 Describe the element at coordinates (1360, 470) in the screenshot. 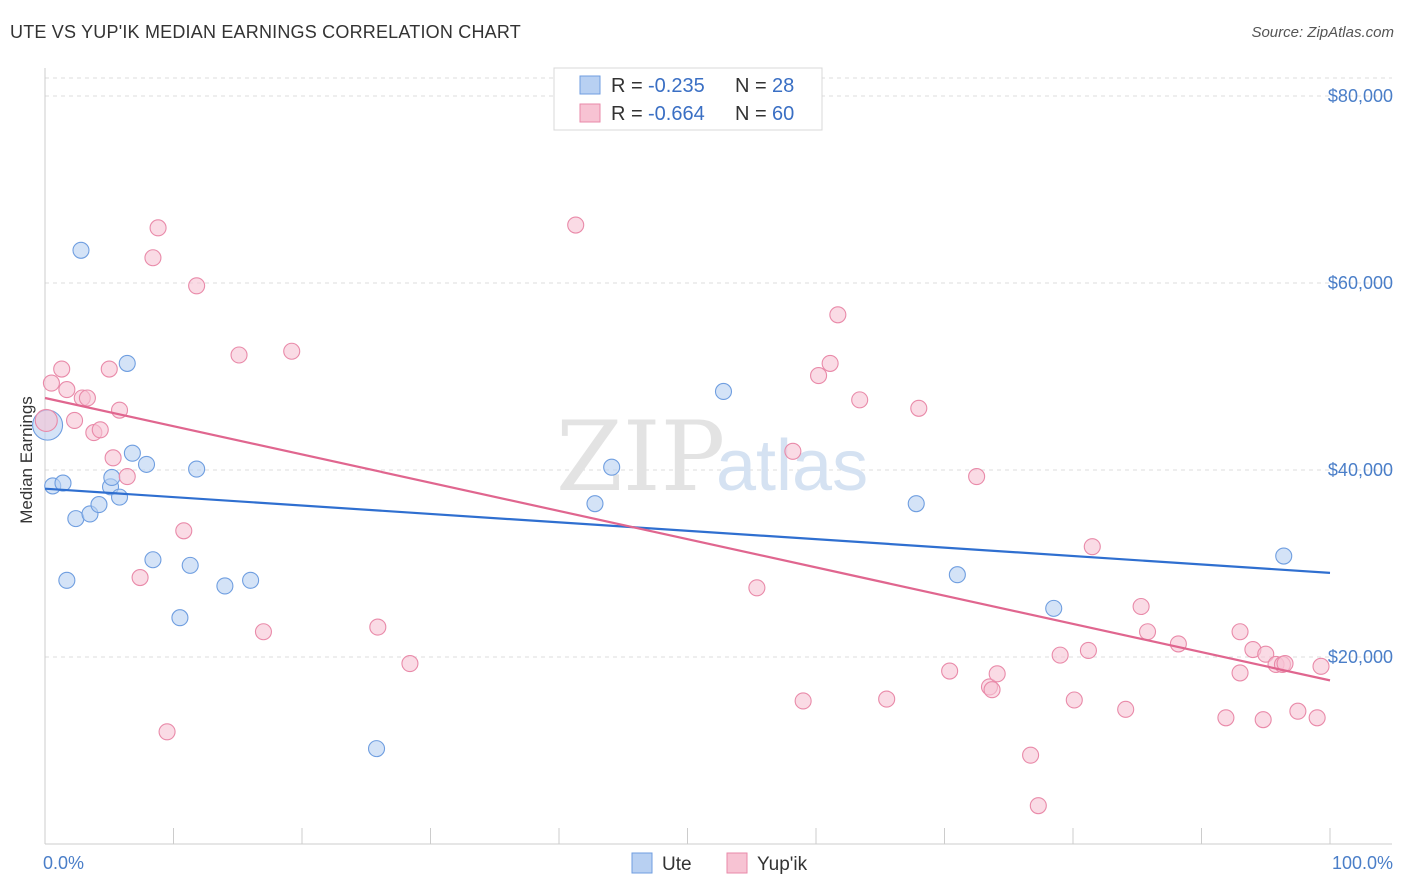

I see `y-tick-label-1: $40,000` at that location.